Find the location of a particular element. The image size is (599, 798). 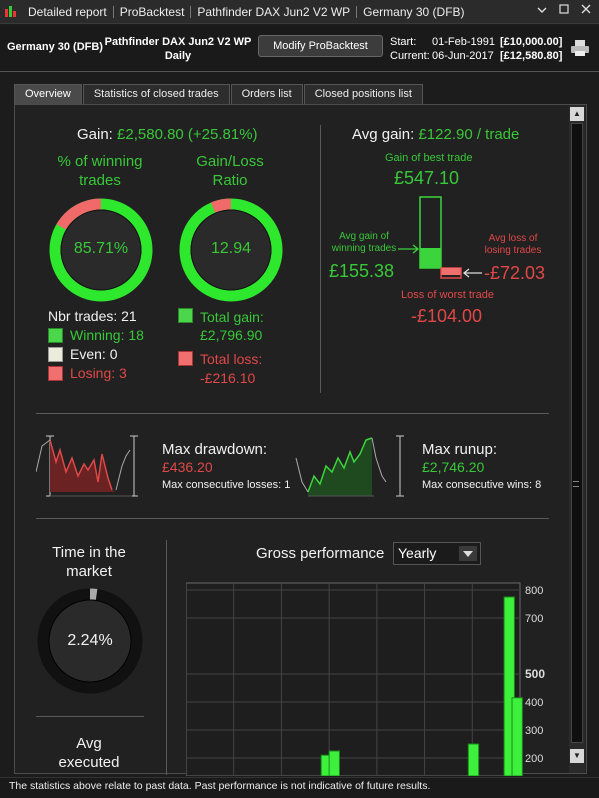

avg-gain-summary: Avg gain: £122.90 / trade is located at coordinates (435, 134).